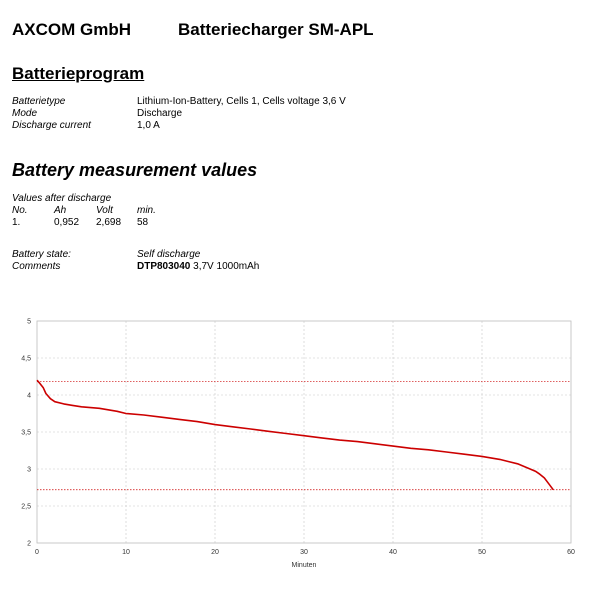  Describe the element at coordinates (169, 254) in the screenshot. I see `state-value: Self discharge` at that location.